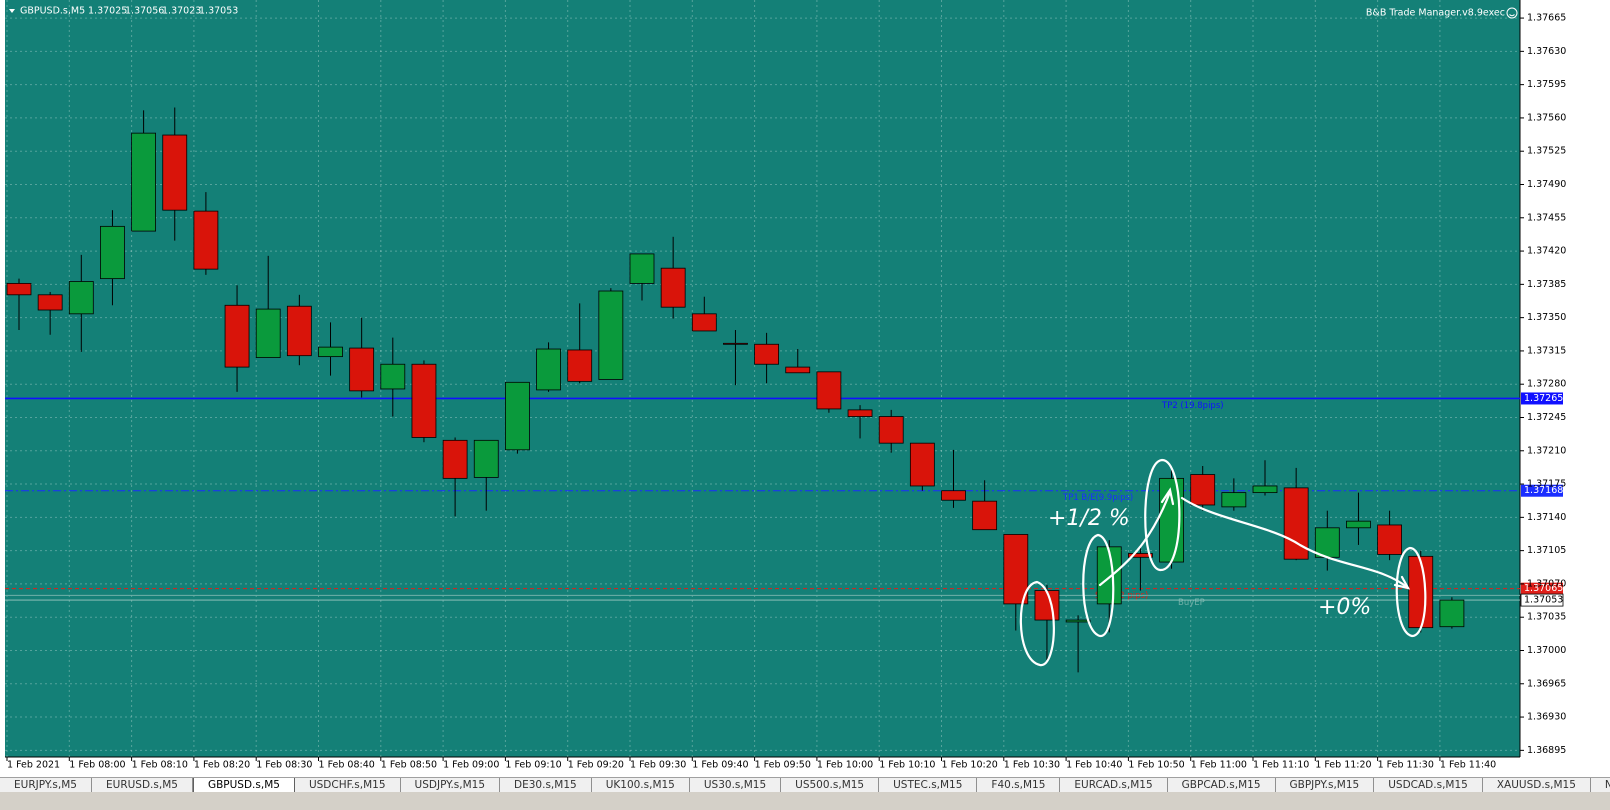 Image resolution: width=1610 pixels, height=810 pixels. Describe the element at coordinates (641, 785) in the screenshot. I see `chart-tab: UK100.s,M15` at that location.